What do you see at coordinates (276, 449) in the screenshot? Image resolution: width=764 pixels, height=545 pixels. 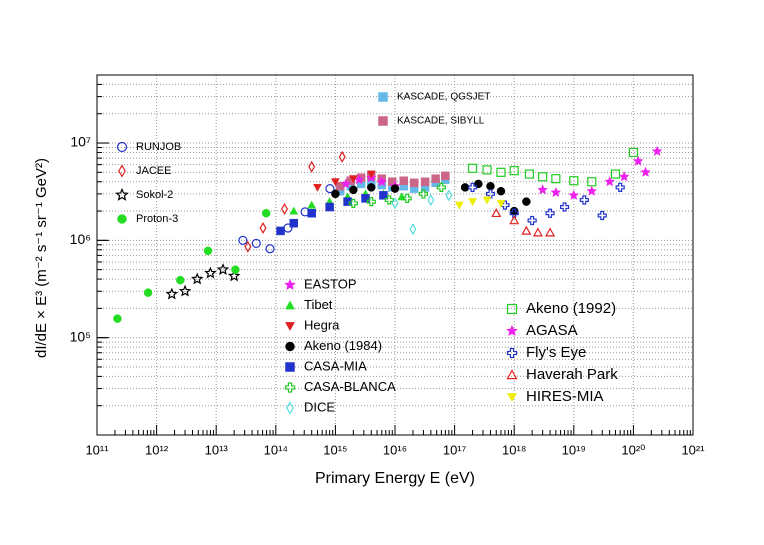 I see `x-tick-label: 10¹⁴` at bounding box center [276, 449].